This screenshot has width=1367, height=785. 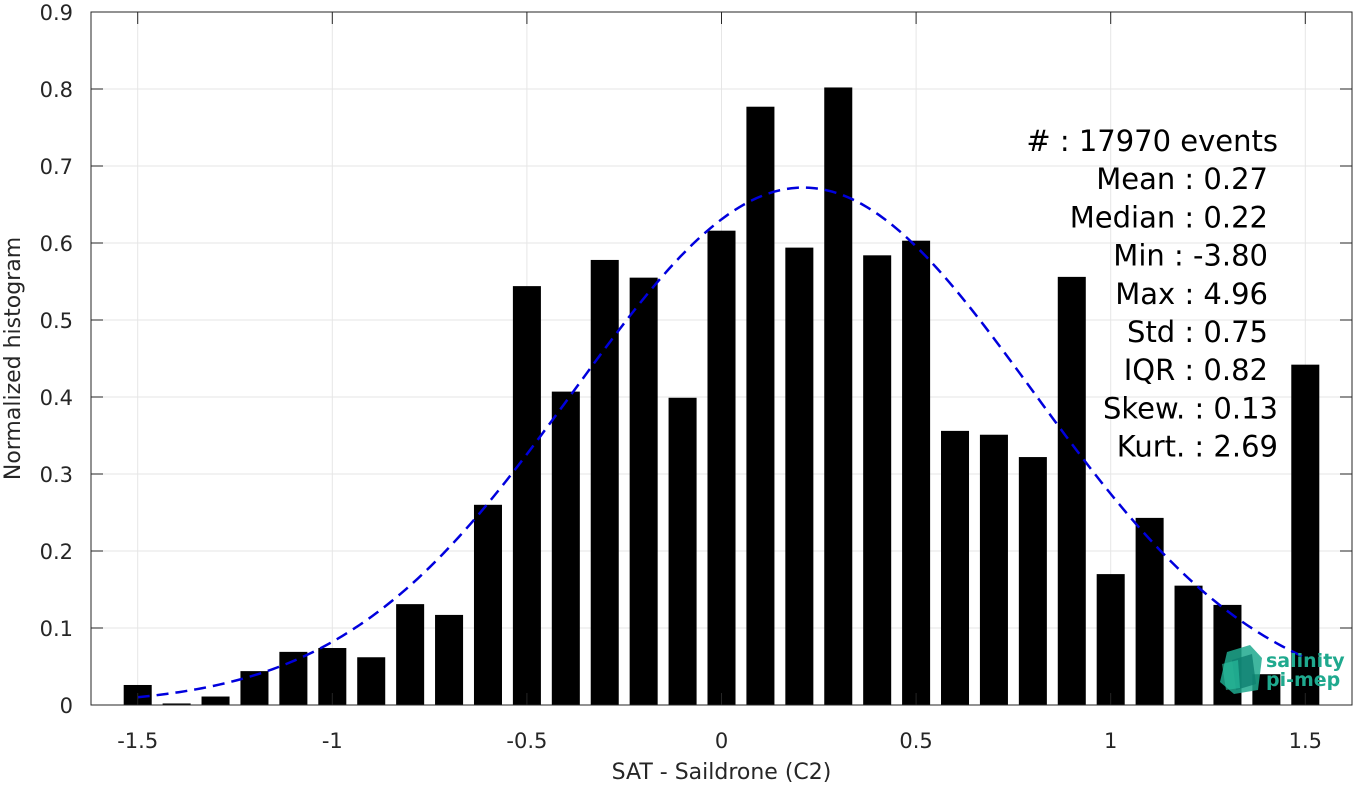 I want to click on salinity-pi-mep-logo: salinity pi-mep, so click(x=1282, y=669).